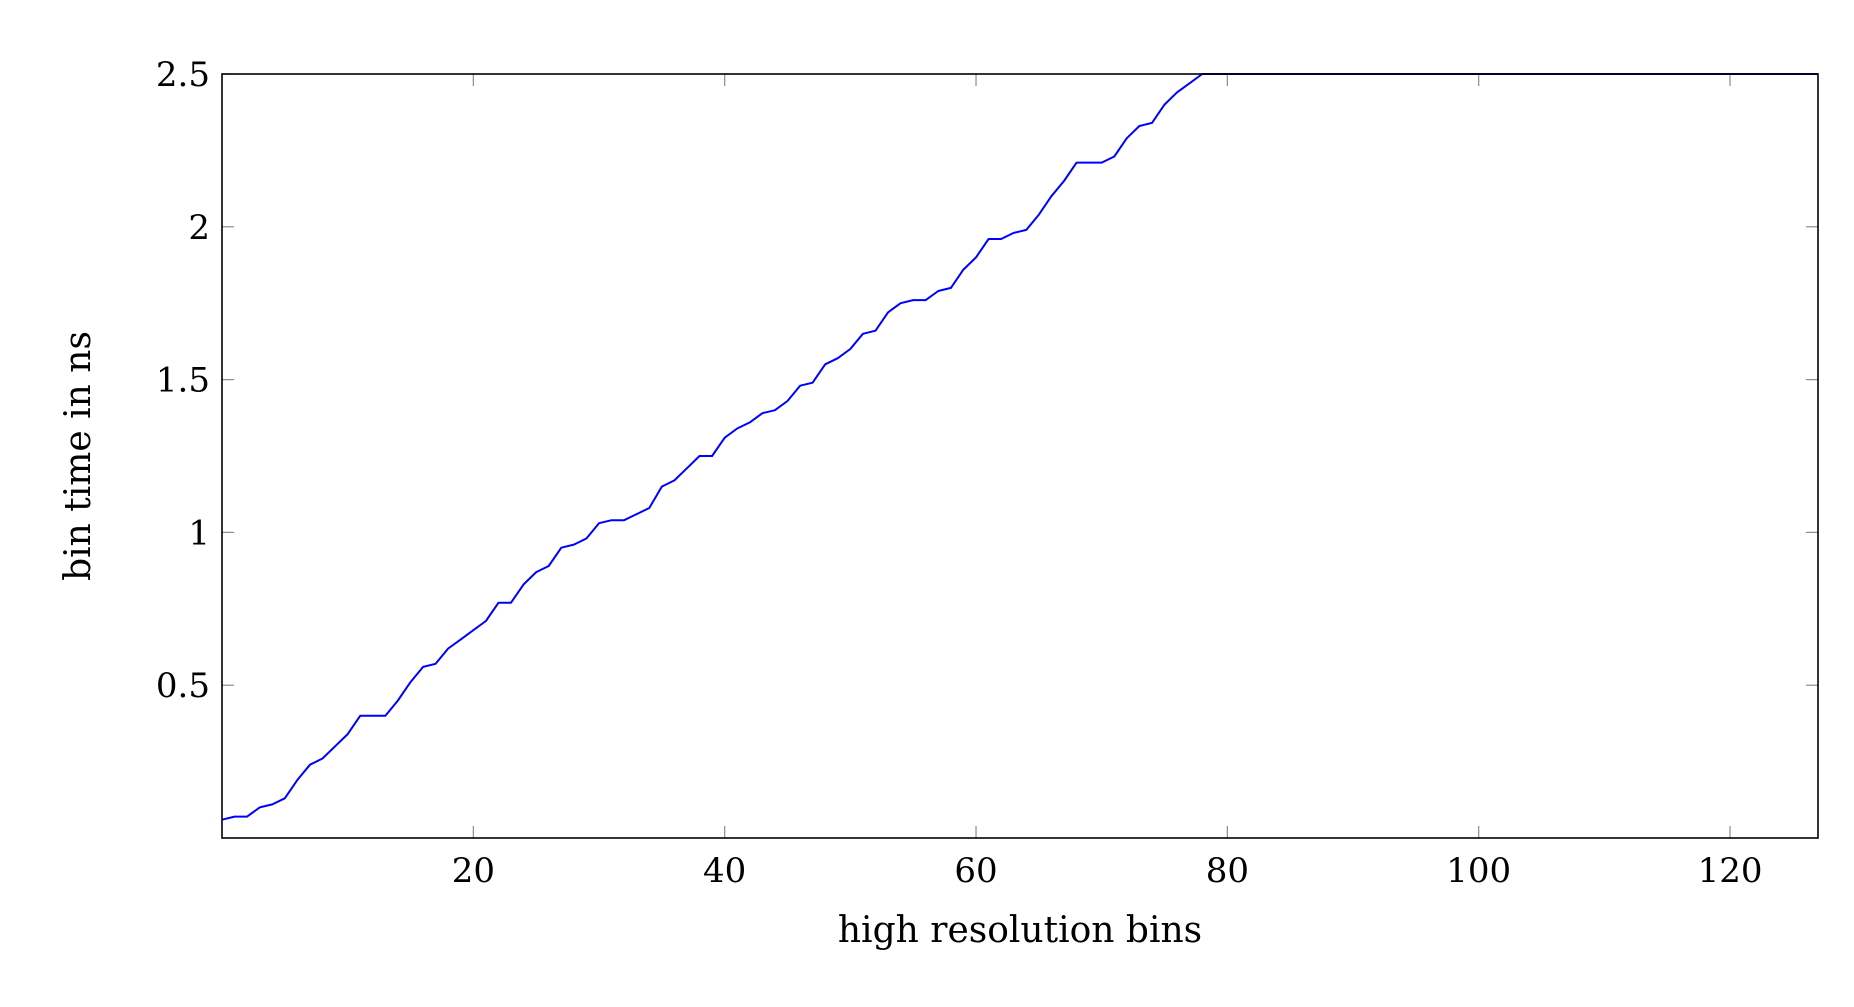  Describe the element at coordinates (199, 228) in the screenshot. I see `y-tick-label: 2` at that location.